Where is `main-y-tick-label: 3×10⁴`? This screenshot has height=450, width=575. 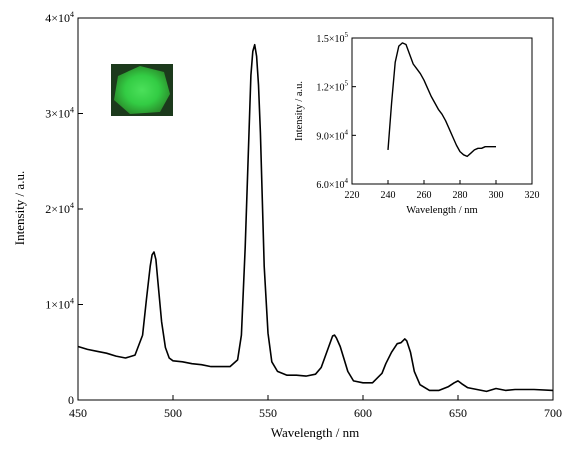 main-y-tick-label: 3×10⁴ is located at coordinates (59, 113).